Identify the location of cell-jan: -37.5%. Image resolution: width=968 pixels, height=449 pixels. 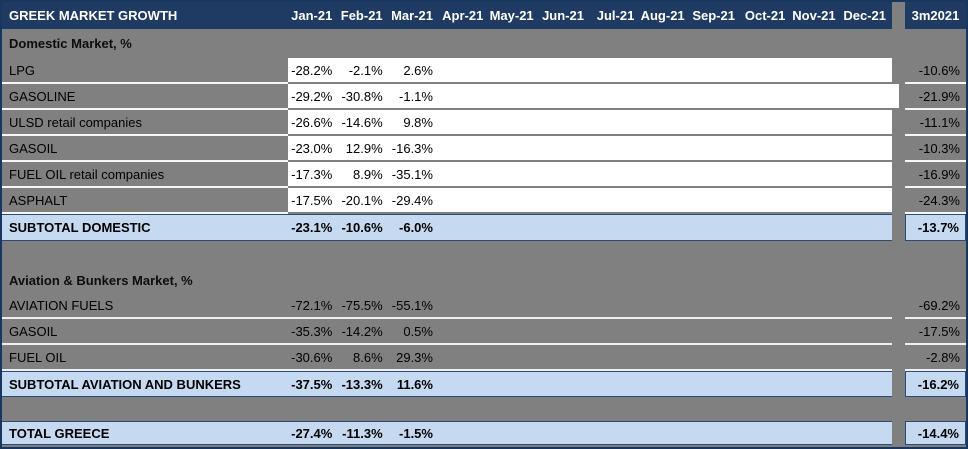
(313, 384).